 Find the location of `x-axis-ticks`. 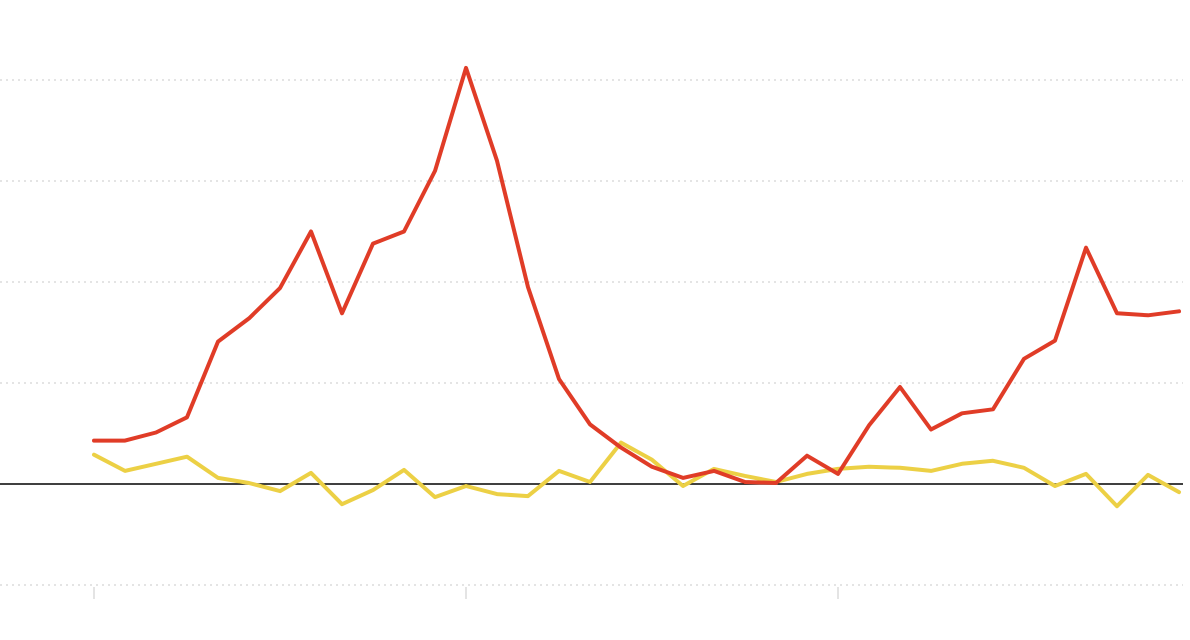

x-axis-ticks is located at coordinates (466, 593).